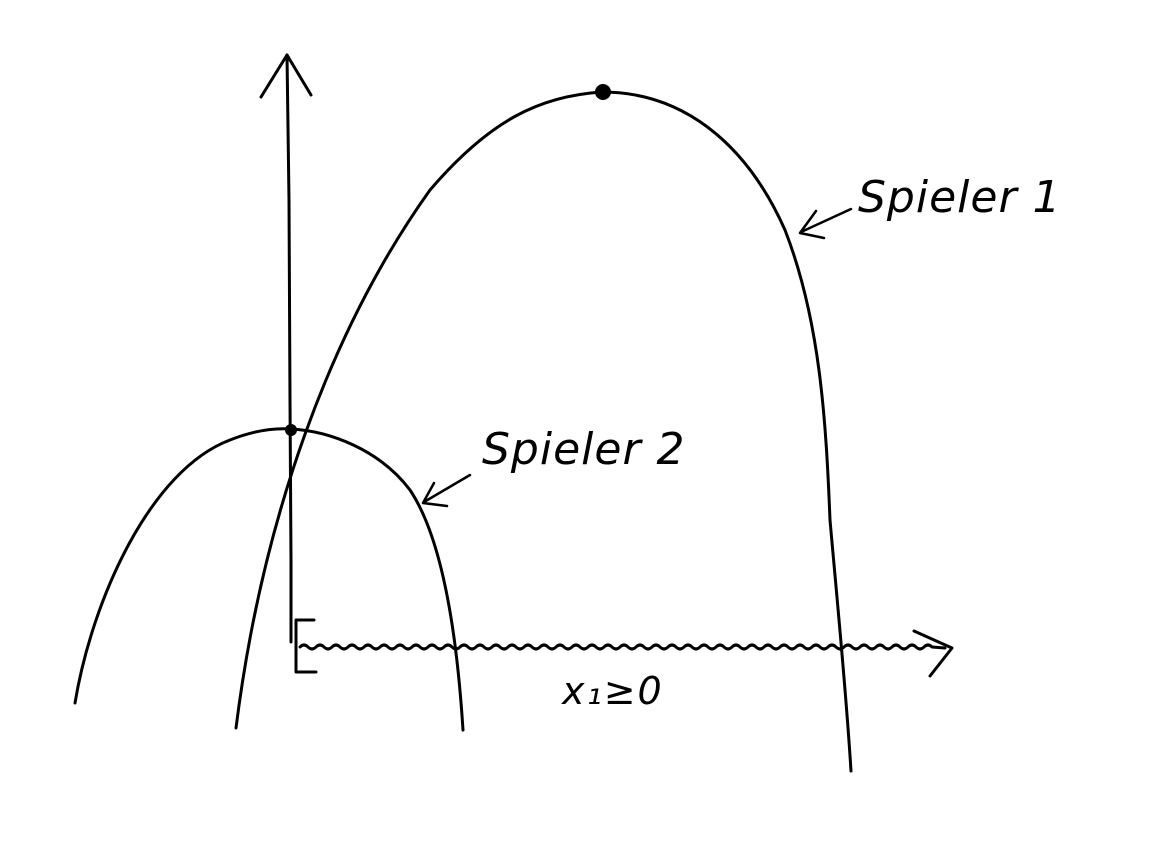 This screenshot has height=849, width=1158. What do you see at coordinates (960, 197) in the screenshot?
I see `player1-label: Spieler 1` at bounding box center [960, 197].